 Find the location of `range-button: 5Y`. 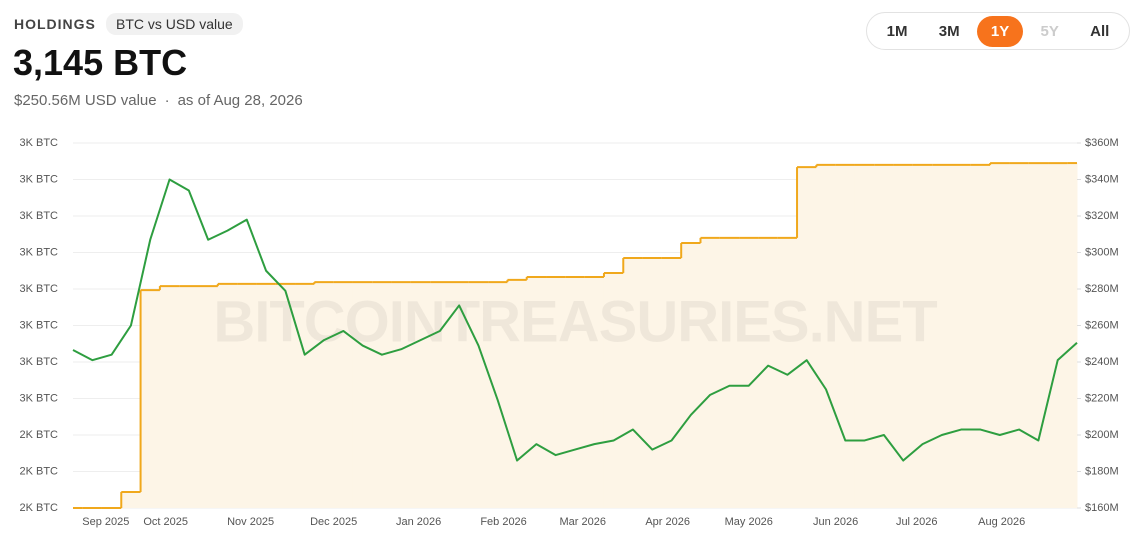

range-button: 5Y is located at coordinates (1049, 31).